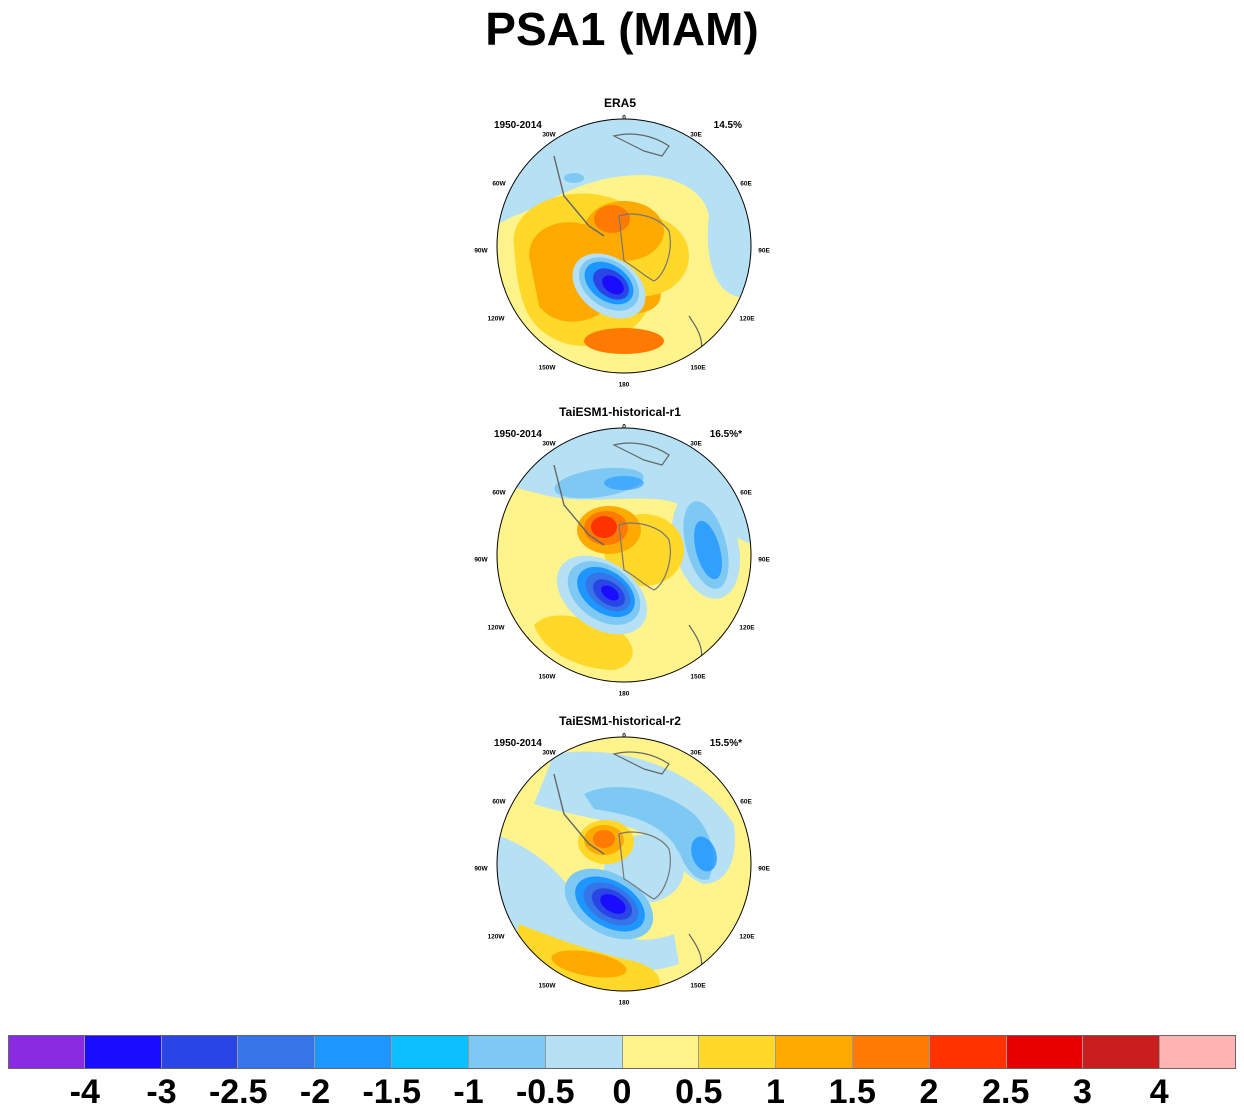 This screenshot has width=1244, height=1116. Describe the element at coordinates (1006, 1092) in the screenshot. I see `colorbar-tick-label: 2.5` at that location.